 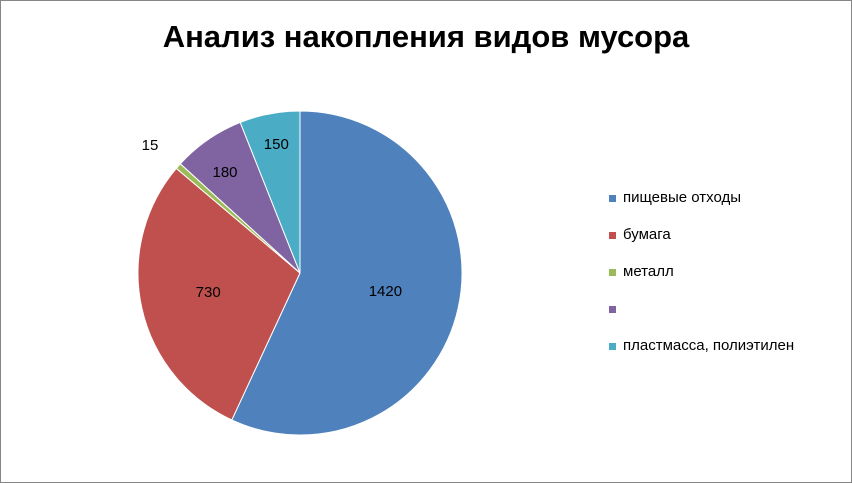 I want to click on chart-title: Анализ накопления видов мусора, so click(x=426, y=36).